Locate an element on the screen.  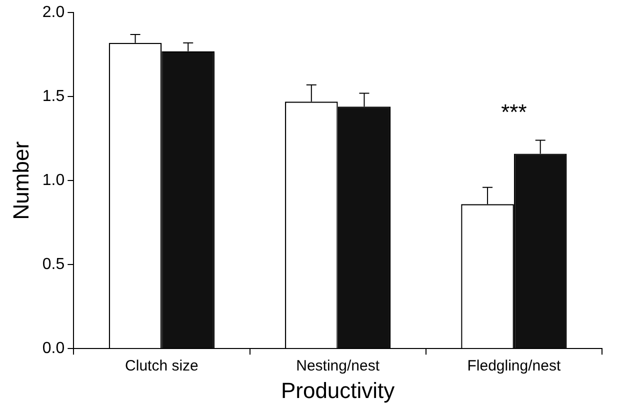
x-axis-title: Productivity is located at coordinates (337, 390).